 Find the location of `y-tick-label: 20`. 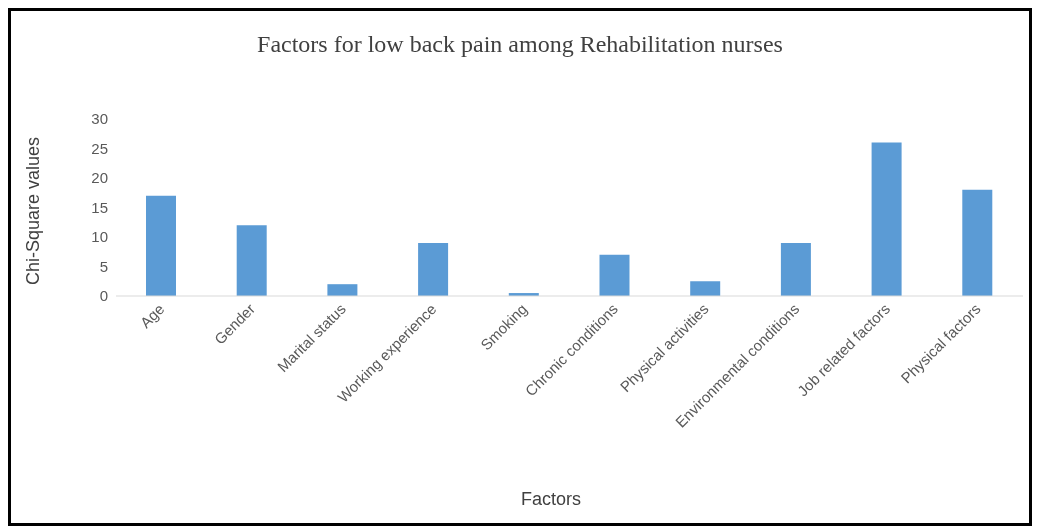

y-tick-label: 20 is located at coordinates (99, 178).